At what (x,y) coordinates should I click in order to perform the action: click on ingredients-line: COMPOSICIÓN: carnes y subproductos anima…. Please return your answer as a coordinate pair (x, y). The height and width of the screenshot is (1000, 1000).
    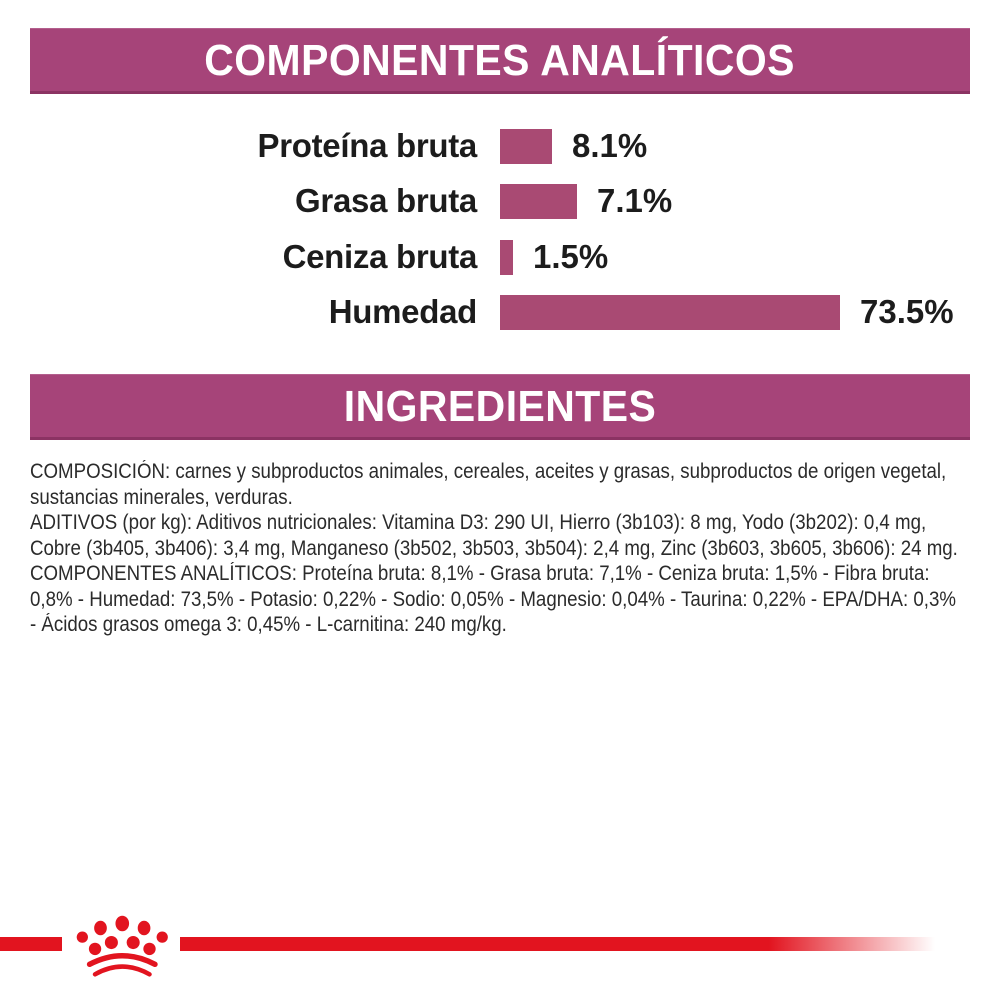
    Looking at the image, I should click on (488, 471).